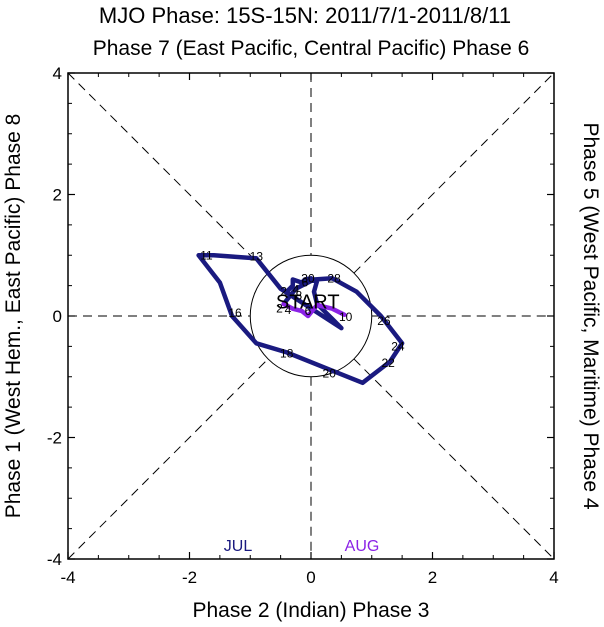 Image resolution: width=604 pixels, height=627 pixels. I want to click on series-layer, so click(300, 319).